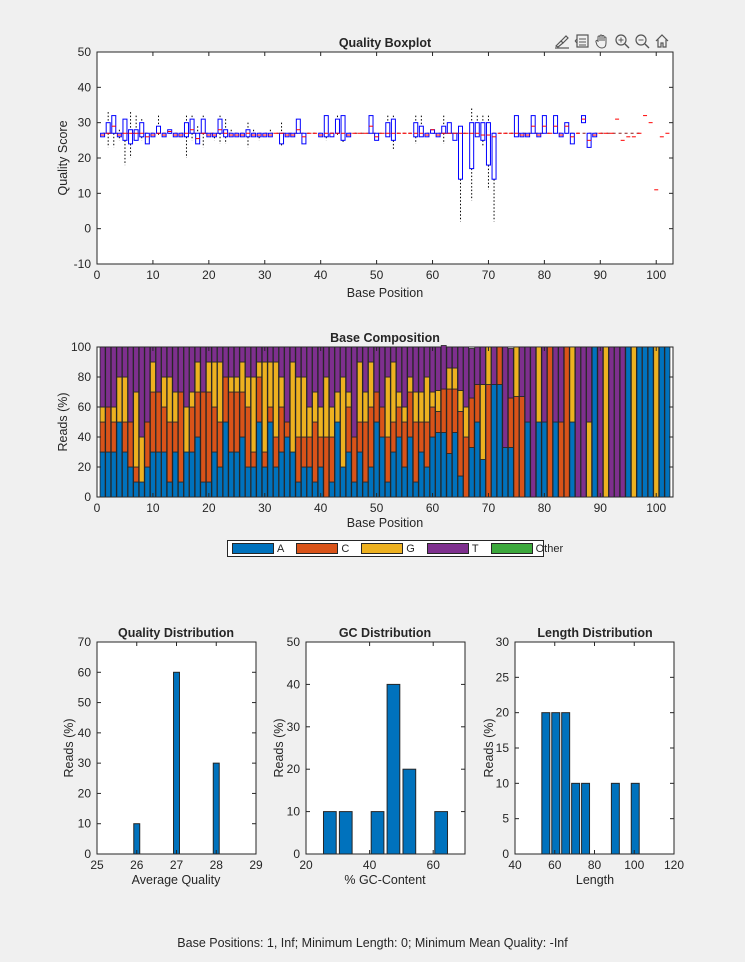  Describe the element at coordinates (656, 508) in the screenshot. I see `x-tick-label: 100` at that location.